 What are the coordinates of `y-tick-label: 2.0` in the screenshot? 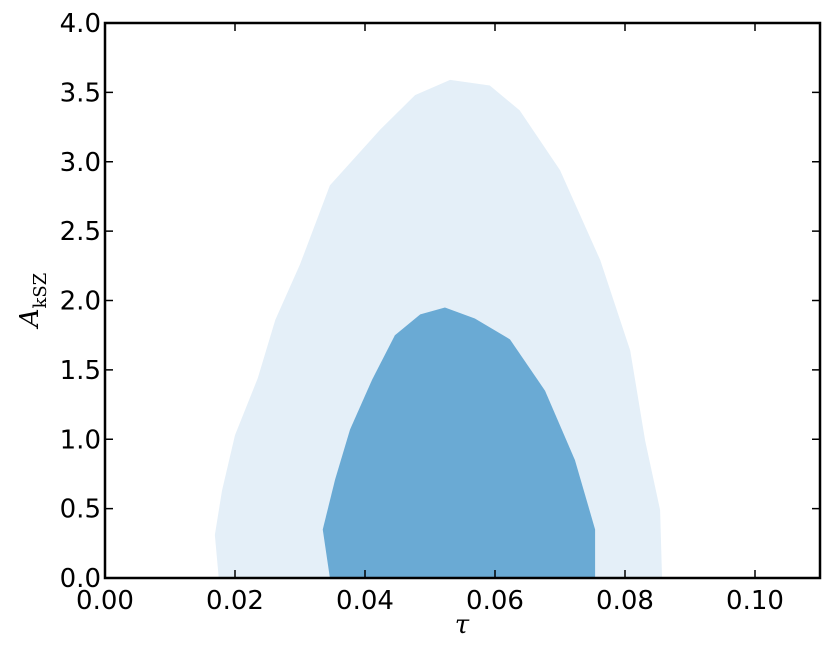 It's located at (80, 302).